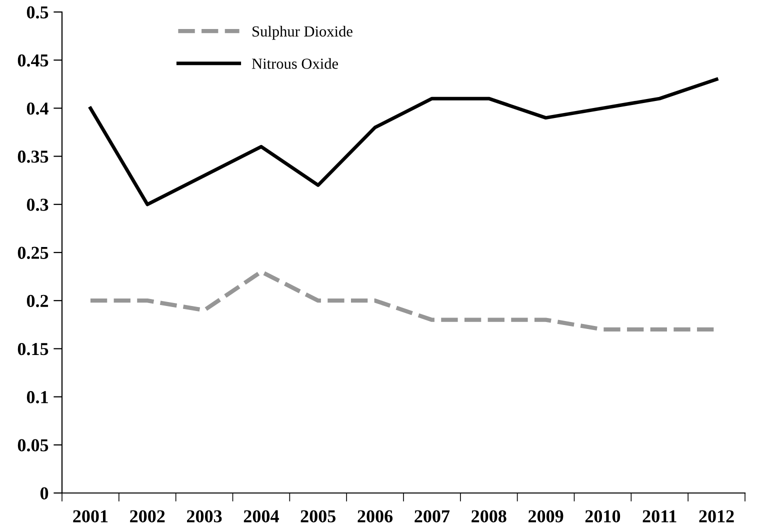  What do you see at coordinates (37, 301) in the screenshot?
I see `y-tick-label: 0.2` at bounding box center [37, 301].